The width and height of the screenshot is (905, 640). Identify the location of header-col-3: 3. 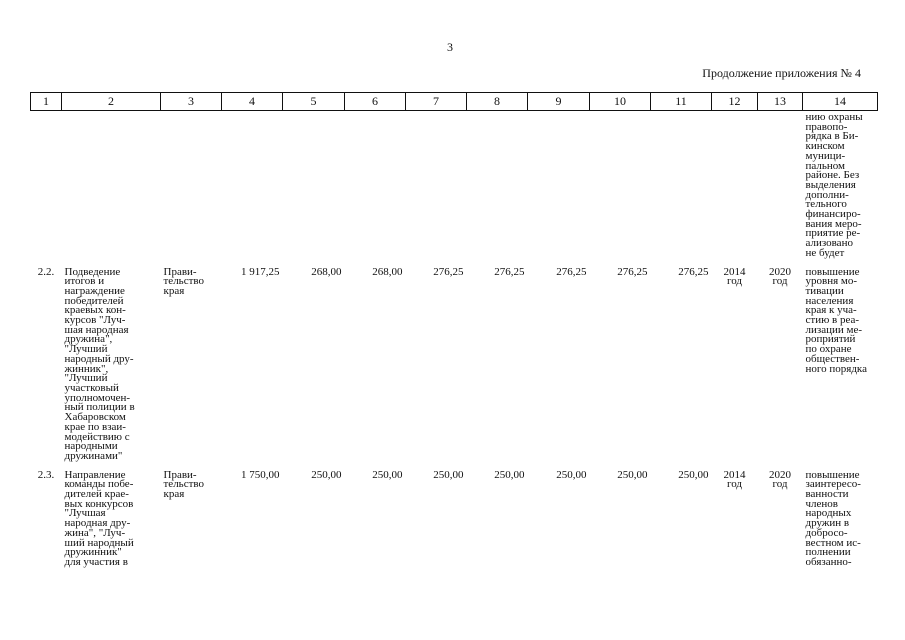
(191, 101).